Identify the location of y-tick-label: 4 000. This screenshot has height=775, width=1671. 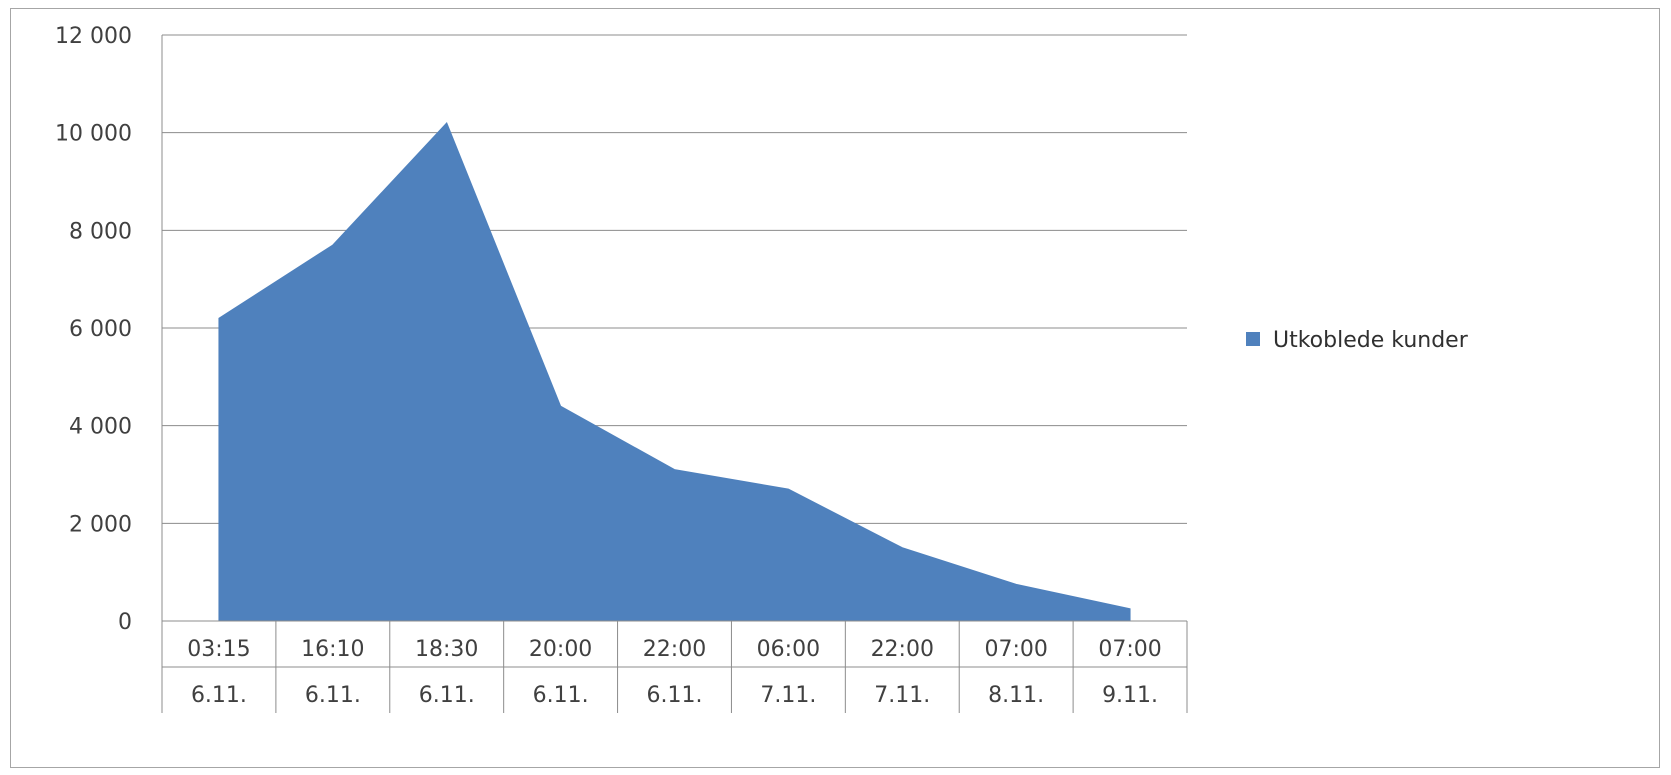
(100, 427).